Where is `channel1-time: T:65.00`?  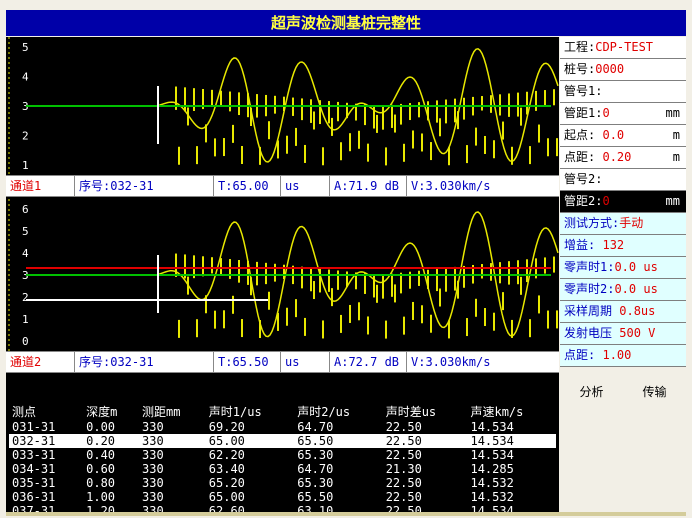
channel1-time: T:65.00 is located at coordinates (247, 186).